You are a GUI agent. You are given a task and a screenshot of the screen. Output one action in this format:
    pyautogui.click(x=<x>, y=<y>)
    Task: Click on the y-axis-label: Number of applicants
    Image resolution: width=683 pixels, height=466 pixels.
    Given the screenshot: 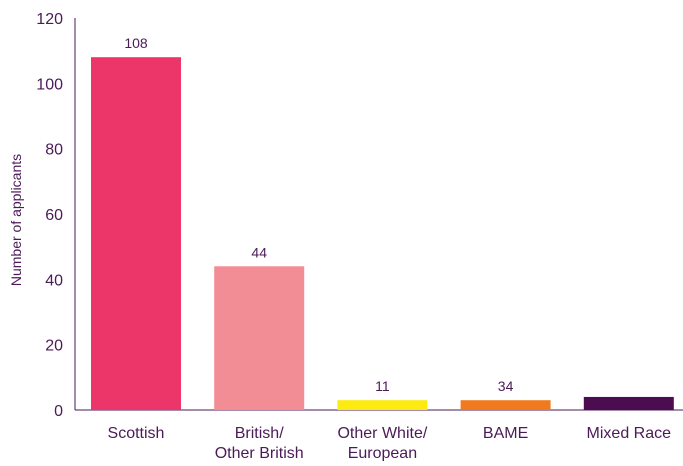 What is the action you would take?
    pyautogui.click(x=16, y=220)
    